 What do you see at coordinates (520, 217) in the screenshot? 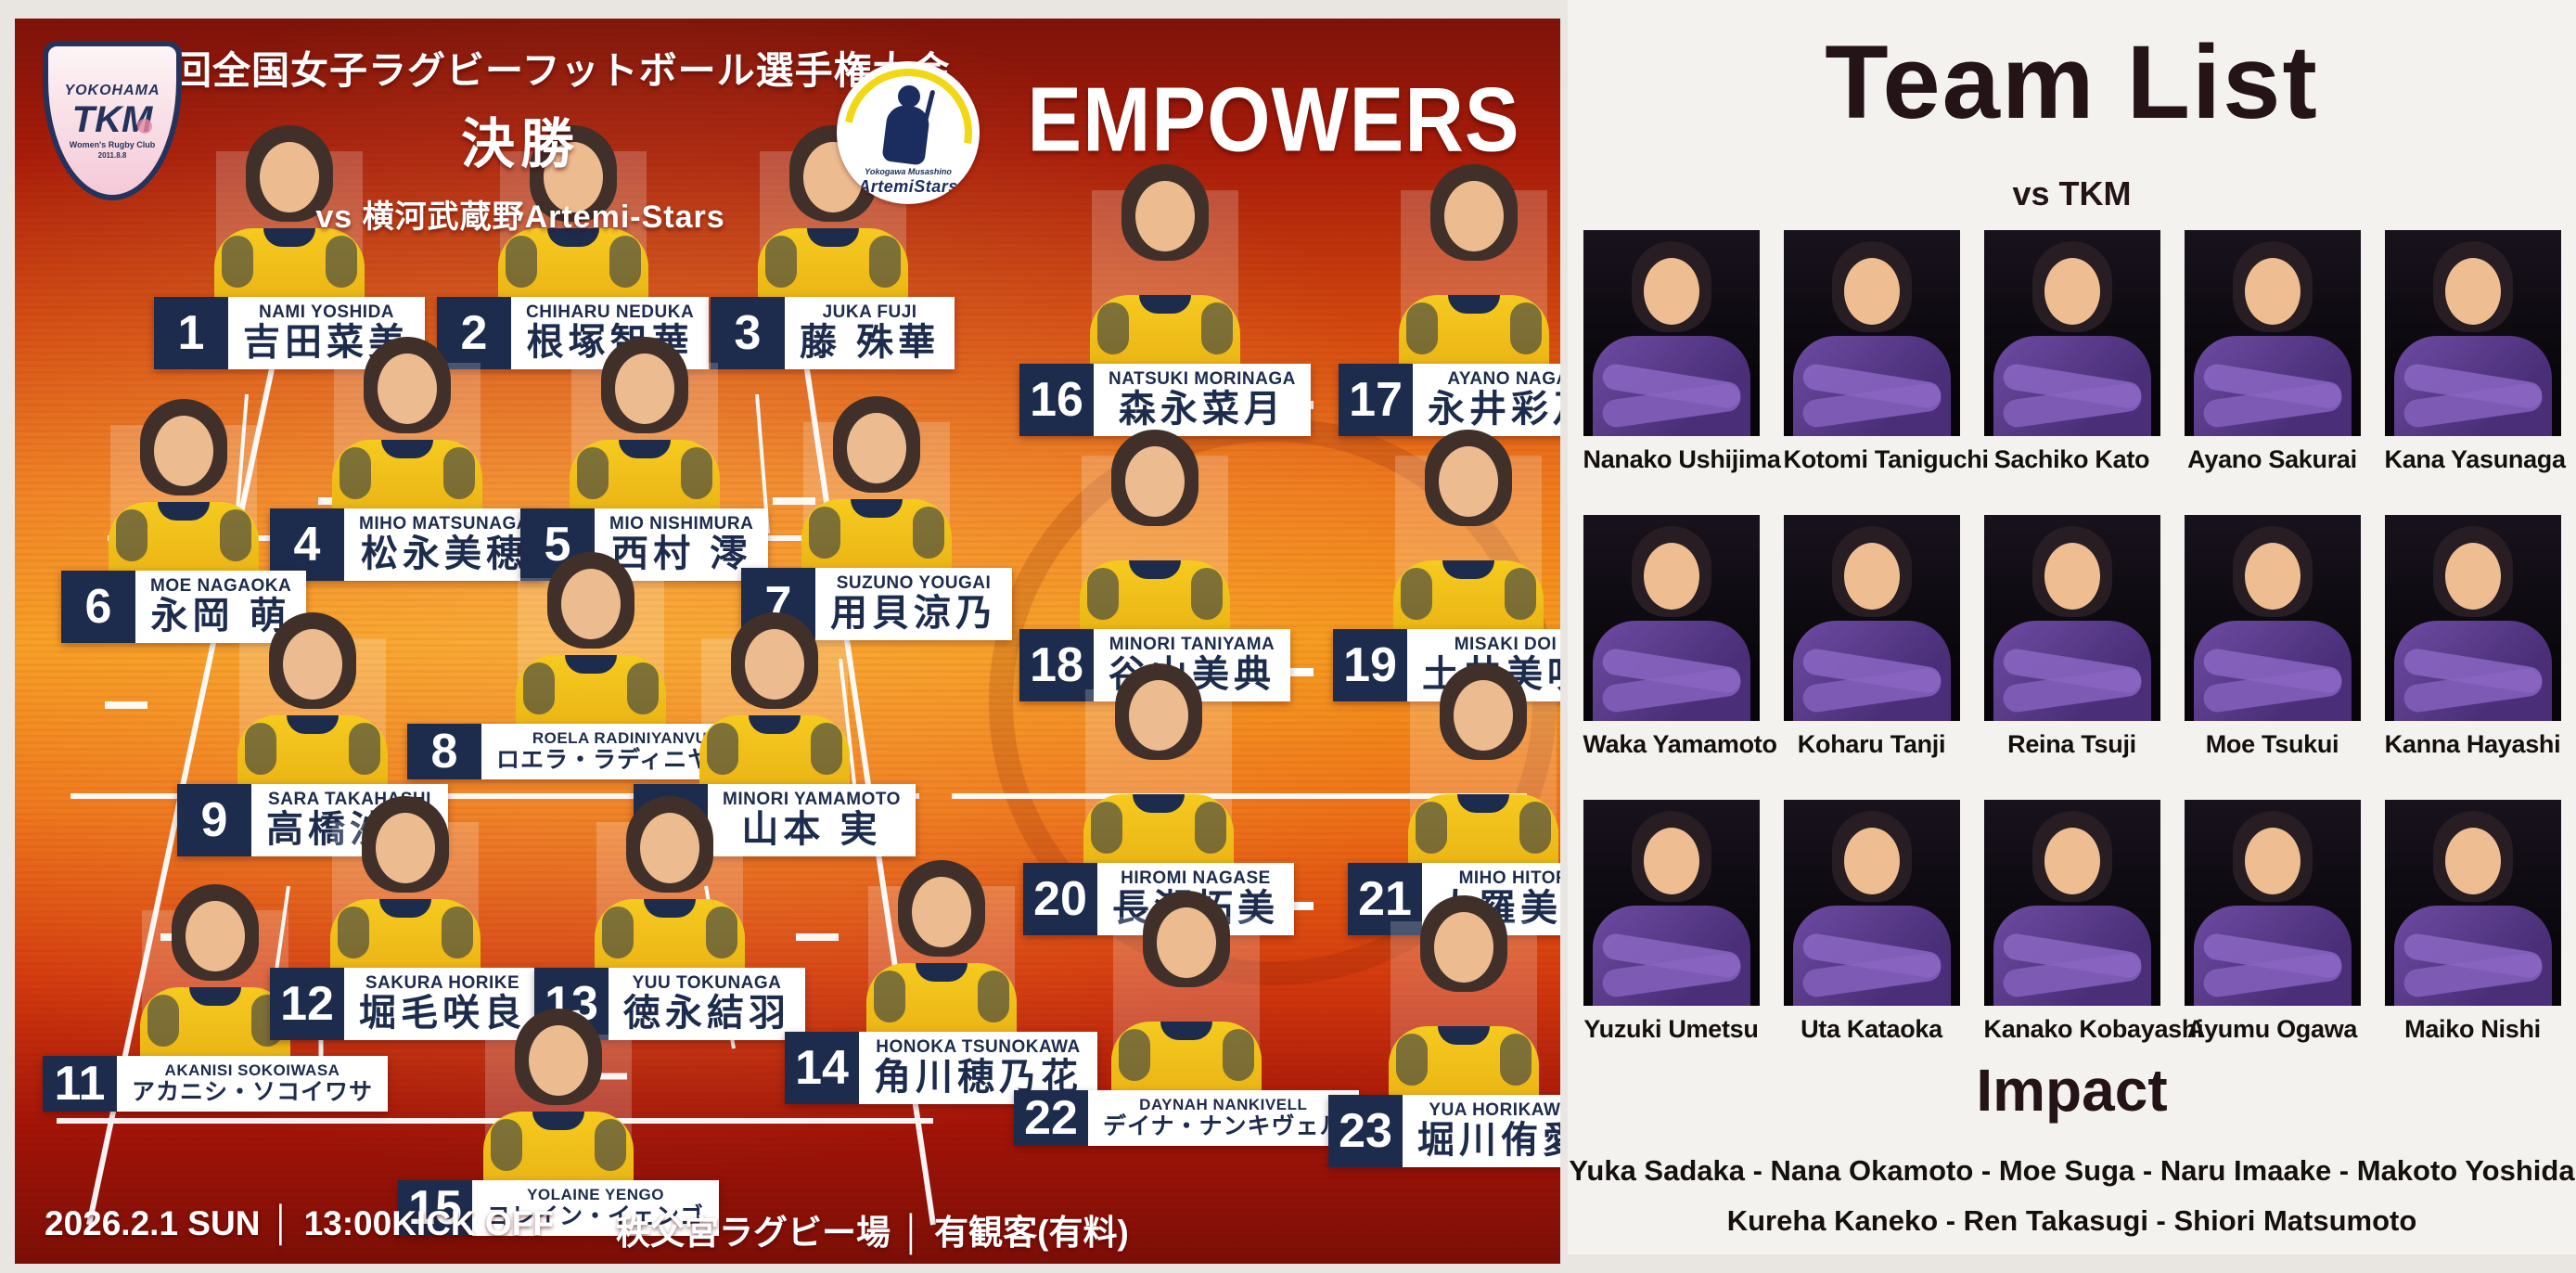
I see `versus-line: vs 横河武蔵野Artemi-Stars` at bounding box center [520, 217].